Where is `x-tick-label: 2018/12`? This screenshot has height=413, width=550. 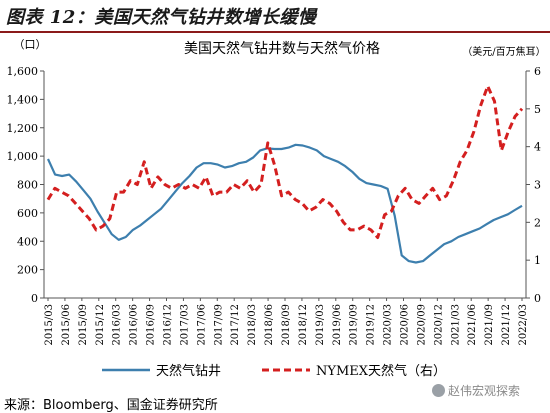
x-tick-label: 2018/12 is located at coordinates (303, 325).